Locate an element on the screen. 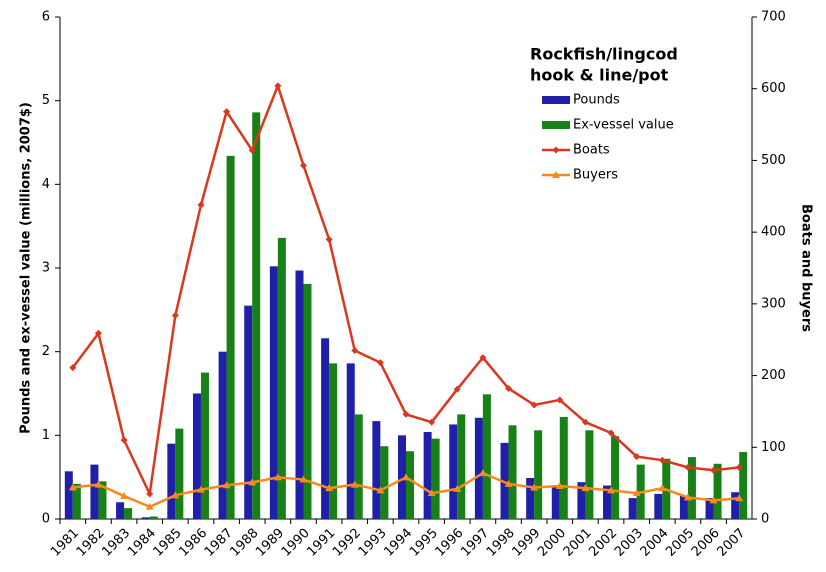 The width and height of the screenshot is (826, 572). x-tick-label: 1992 is located at coordinates (347, 543).